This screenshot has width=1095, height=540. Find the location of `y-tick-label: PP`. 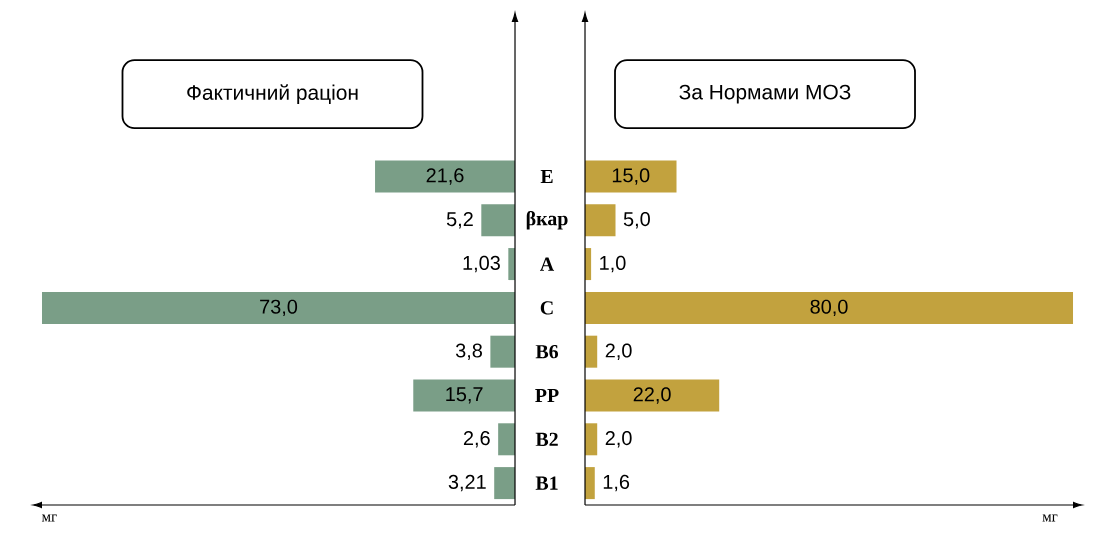

y-tick-label: PP is located at coordinates (547, 395).